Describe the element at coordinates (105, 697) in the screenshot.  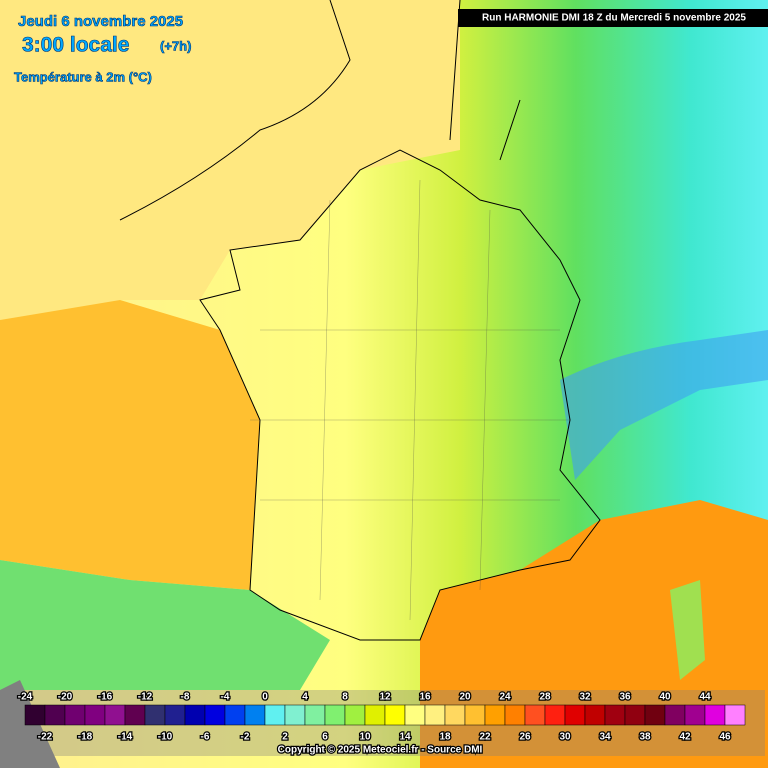
I see `legend-top-label: -16` at that location.